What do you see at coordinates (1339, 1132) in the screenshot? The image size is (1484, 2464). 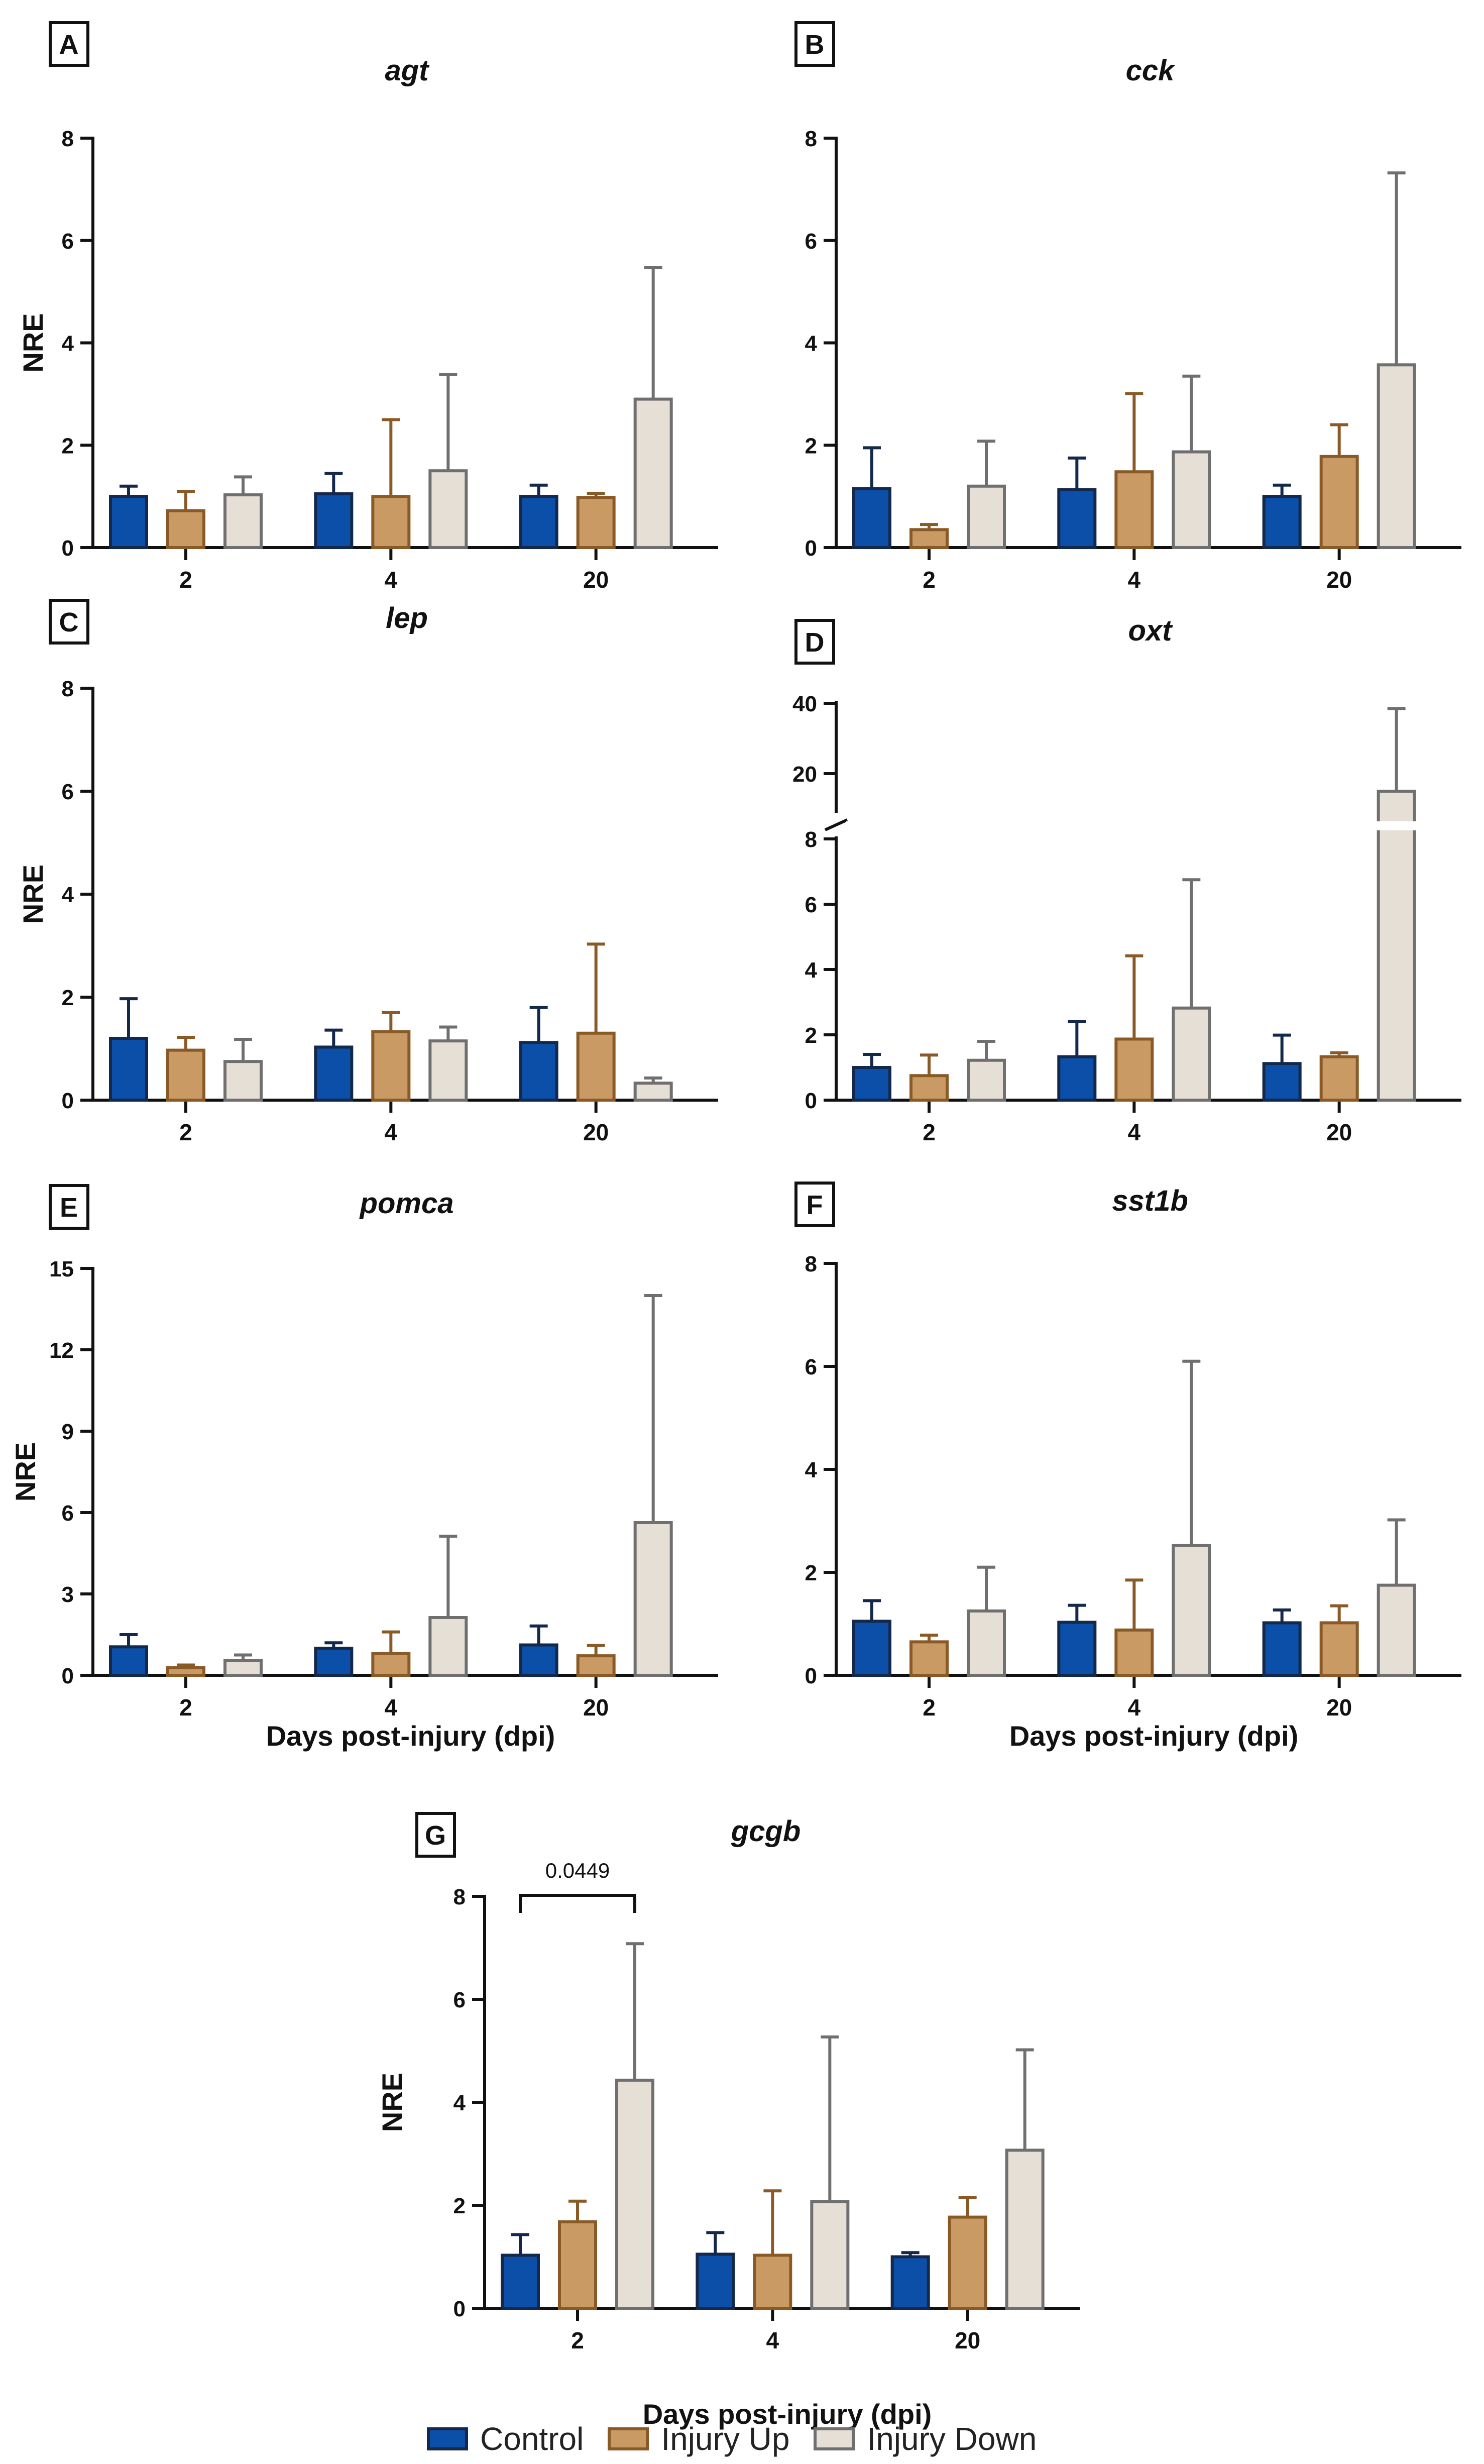 I see `panel-d-xtick-label-2: 20` at bounding box center [1339, 1132].